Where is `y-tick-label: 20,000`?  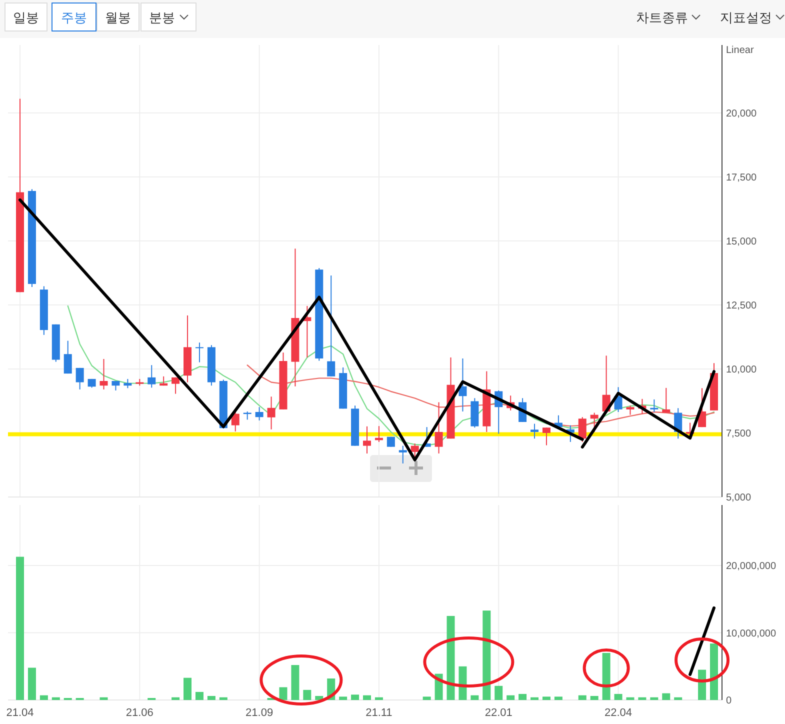 y-tick-label: 20,000 is located at coordinates (742, 114).